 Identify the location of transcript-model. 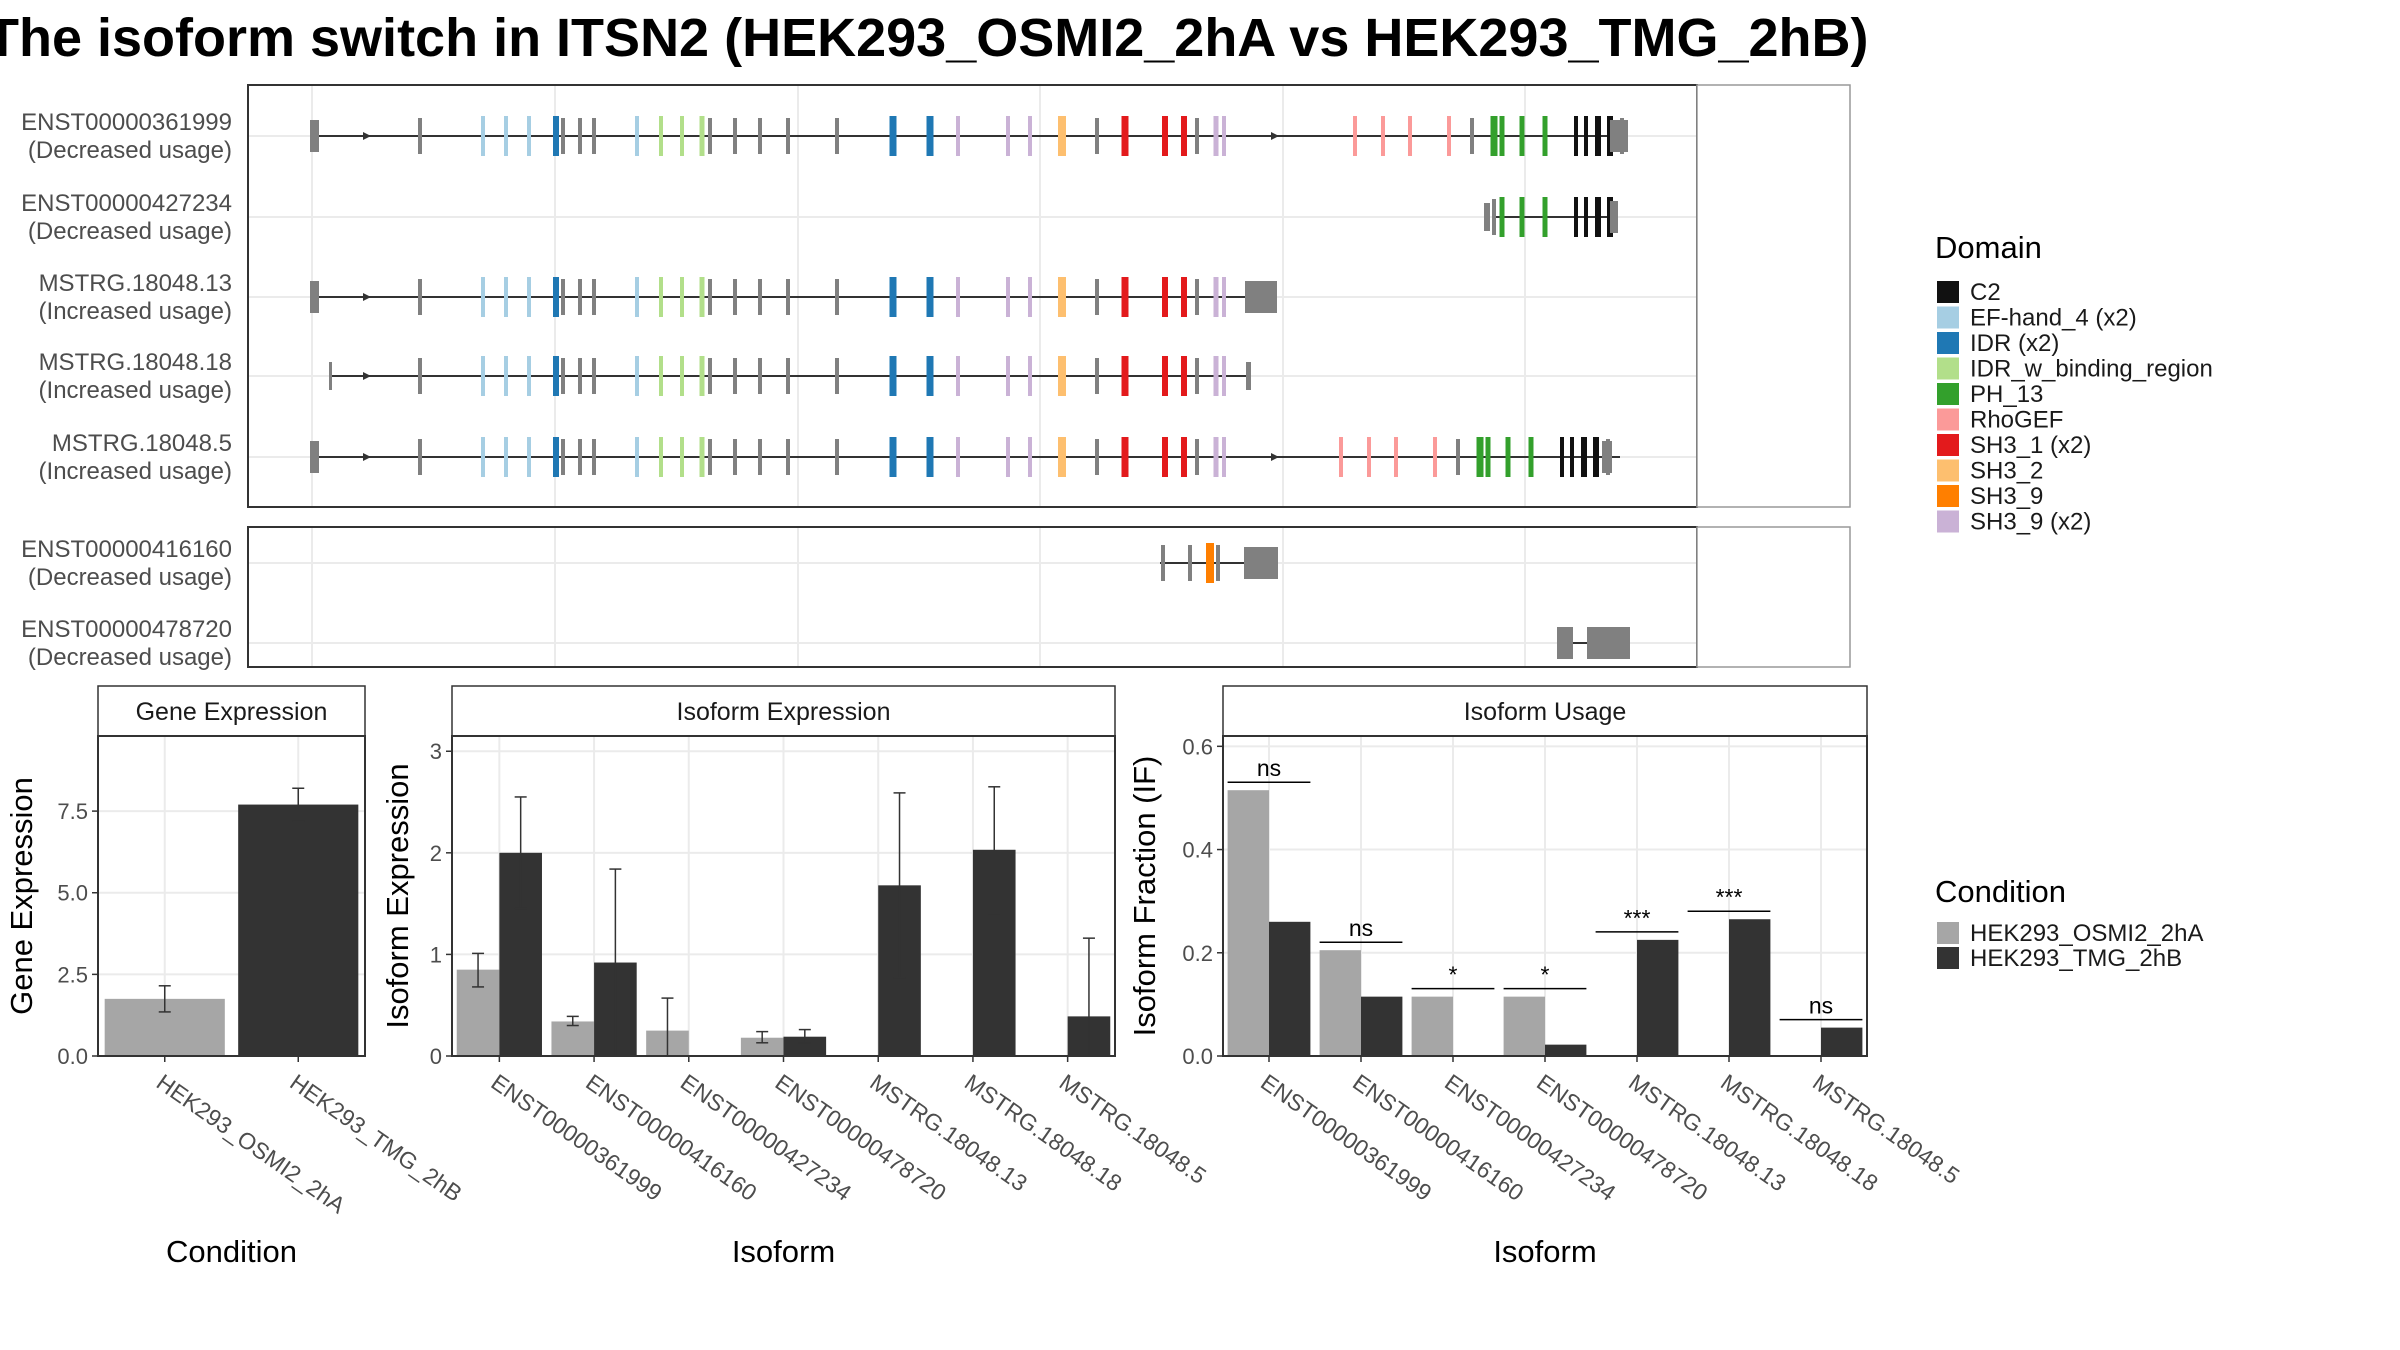
(793, 297).